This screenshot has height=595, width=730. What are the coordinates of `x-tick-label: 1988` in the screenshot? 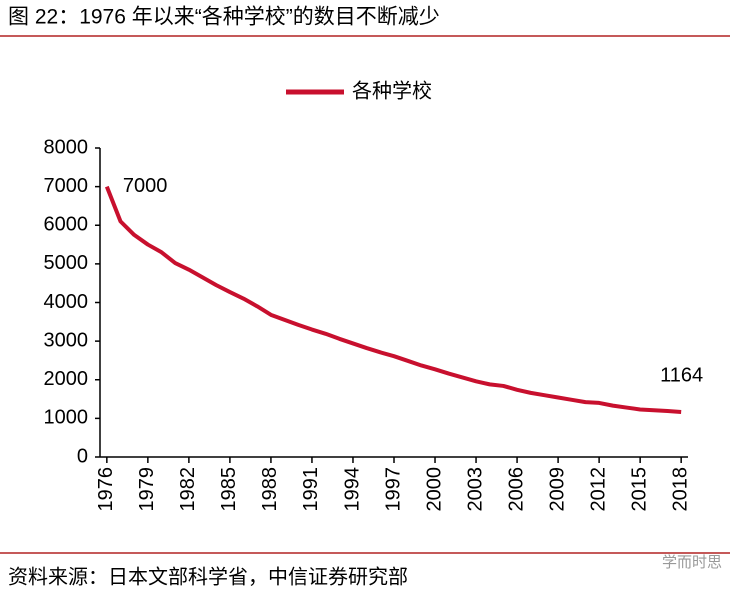 It's located at (270, 489).